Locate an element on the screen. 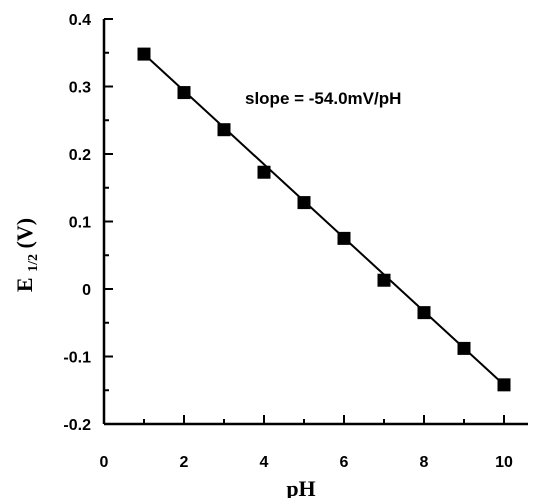 Image resolution: width=533 pixels, height=498 pixels. y-tick-label: 0.4 is located at coordinates (80, 20).